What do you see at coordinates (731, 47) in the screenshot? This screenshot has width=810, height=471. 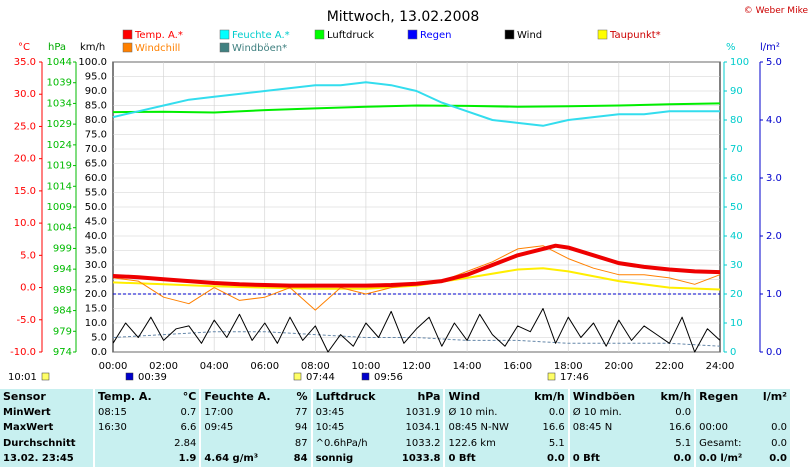 I see `unit-pct: %` at bounding box center [731, 47].